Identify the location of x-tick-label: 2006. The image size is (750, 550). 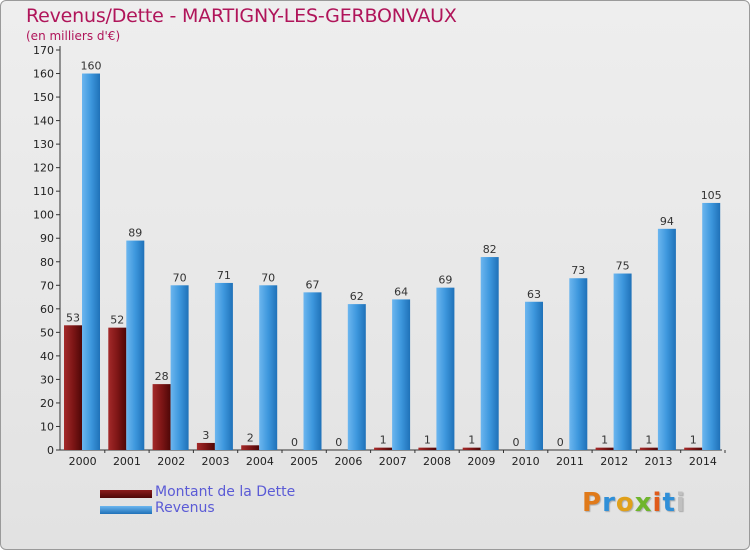
(348, 461).